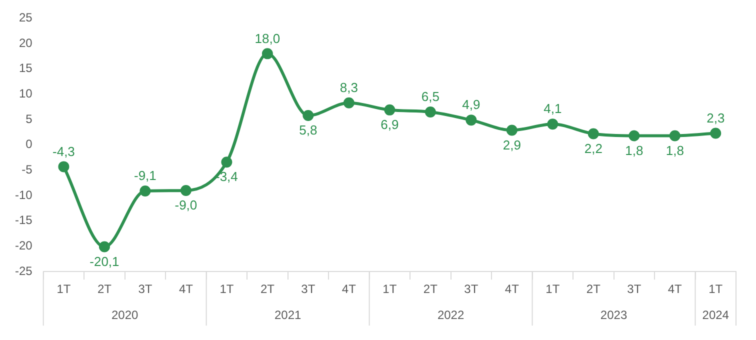 This screenshot has height=340, width=756. Describe the element at coordinates (24, 271) in the screenshot. I see `y-tick-label: -25` at that location.